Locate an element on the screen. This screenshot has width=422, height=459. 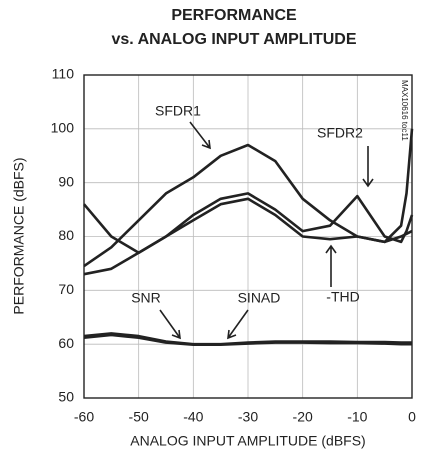
x-tick-label: 0 is located at coordinates (412, 417).